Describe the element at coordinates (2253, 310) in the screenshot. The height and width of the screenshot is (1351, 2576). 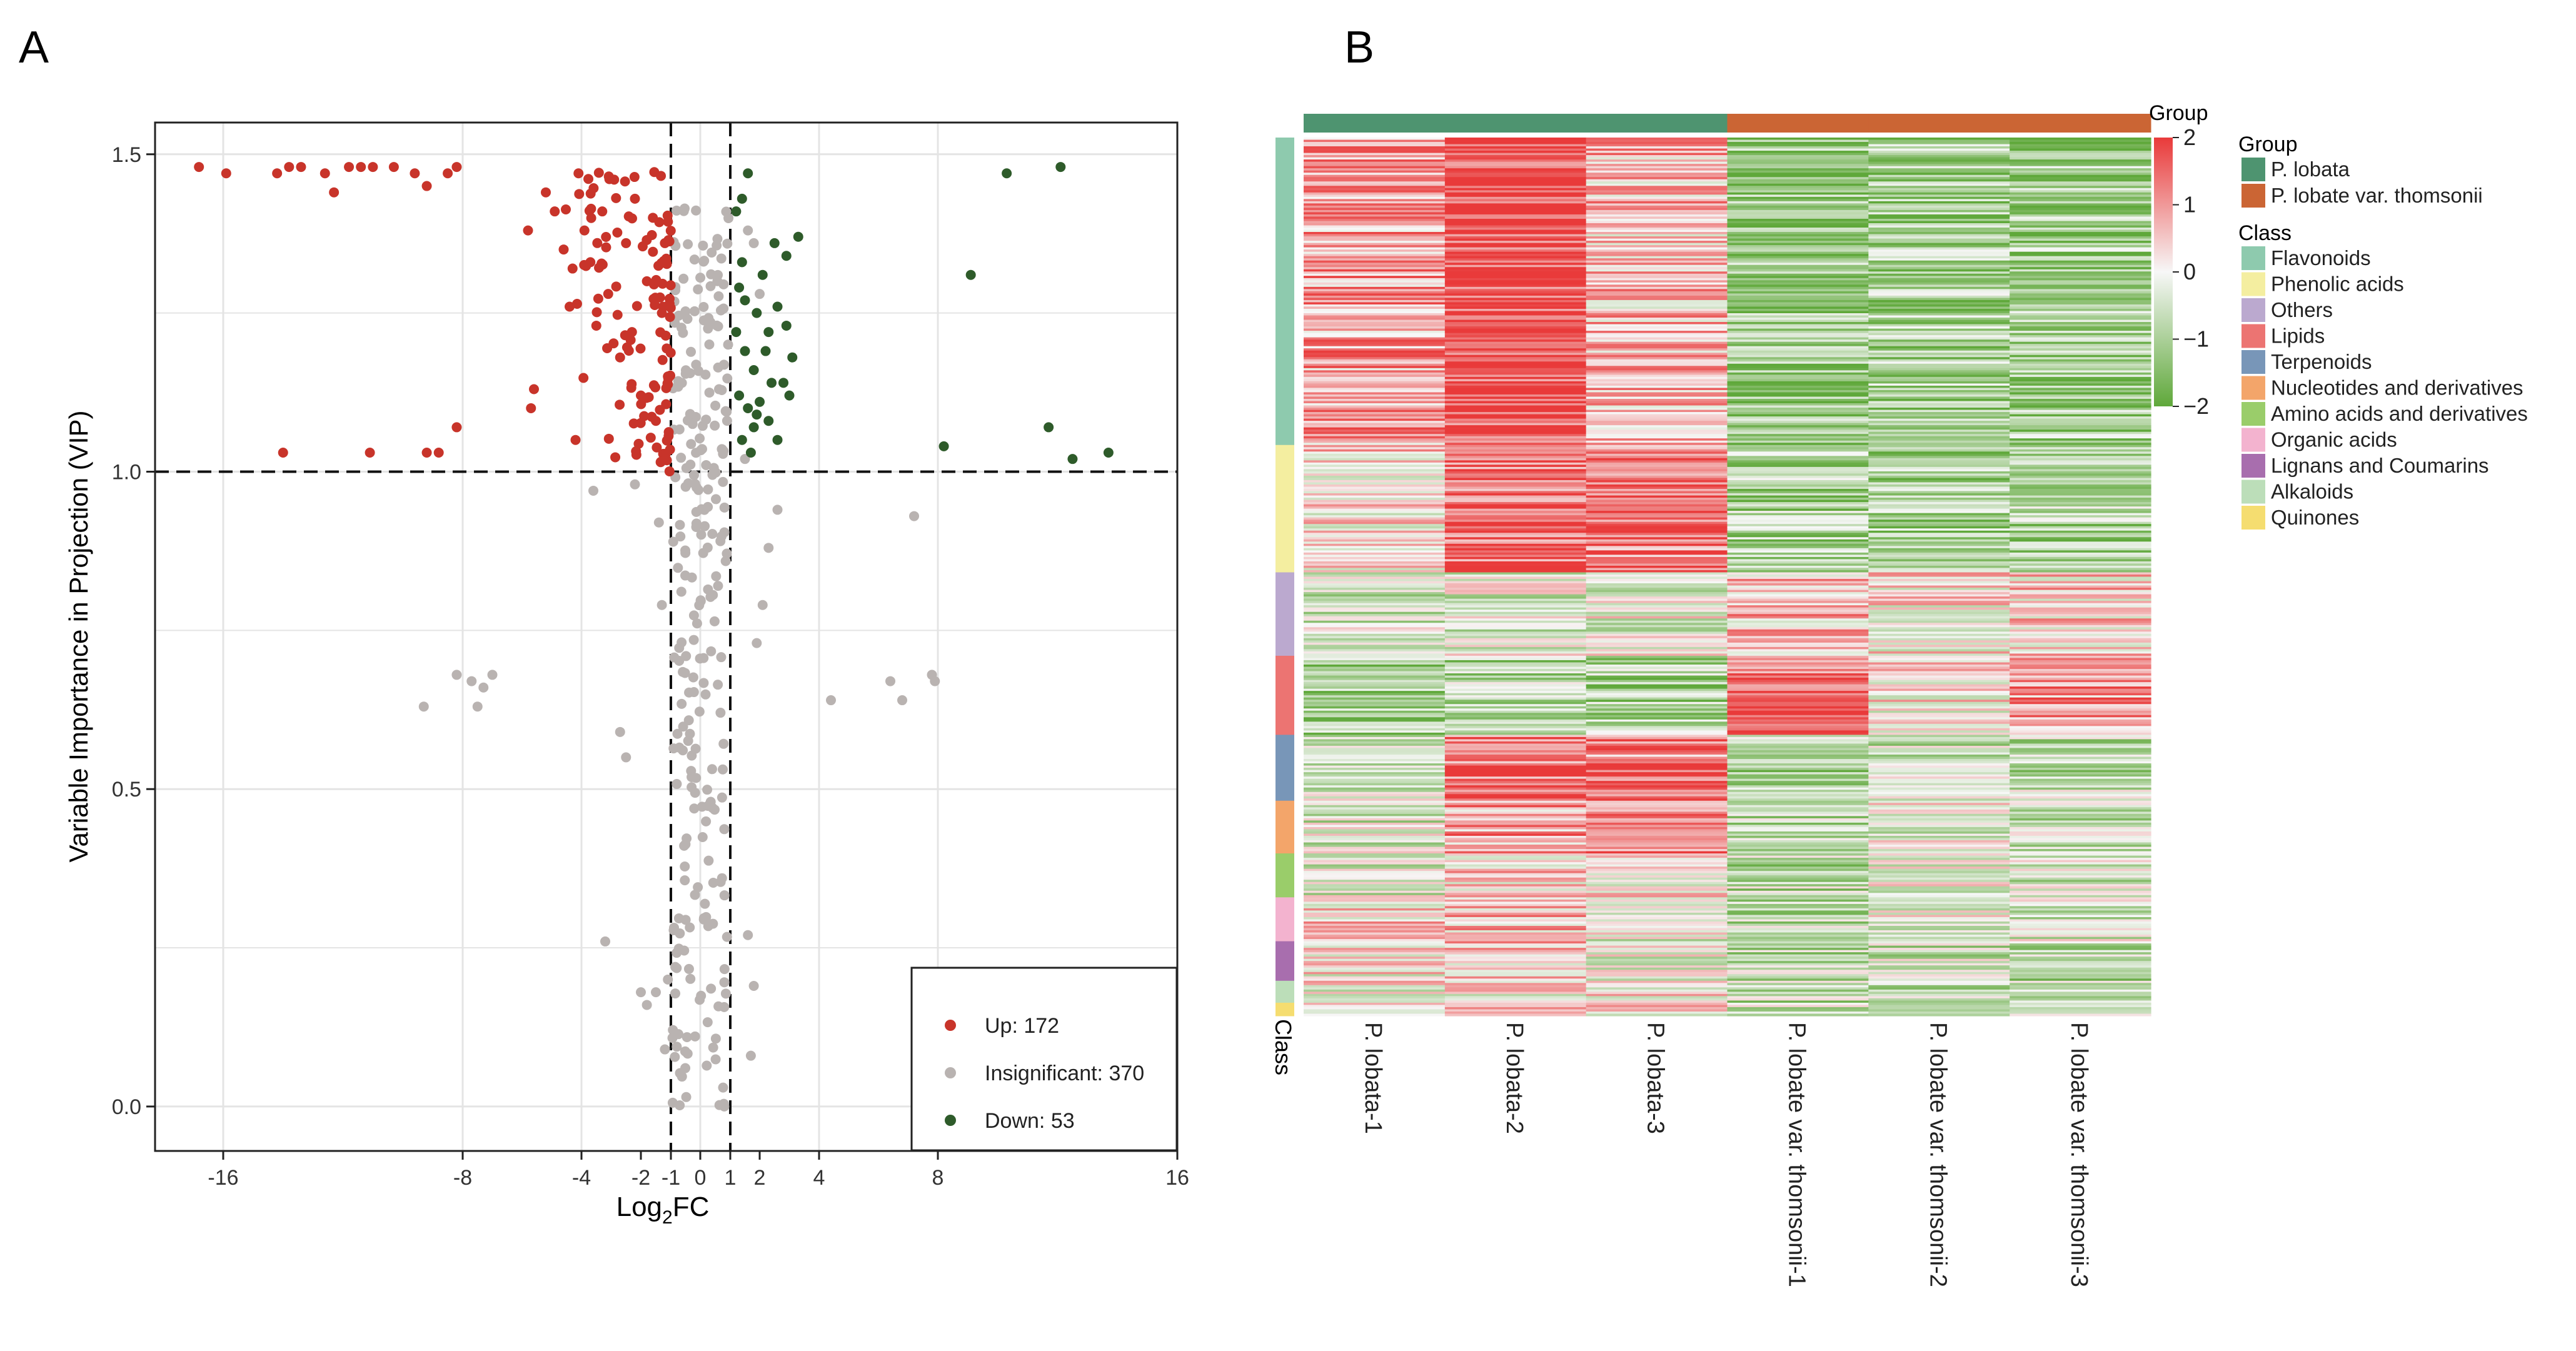
I see `class-legend-swatch` at that location.